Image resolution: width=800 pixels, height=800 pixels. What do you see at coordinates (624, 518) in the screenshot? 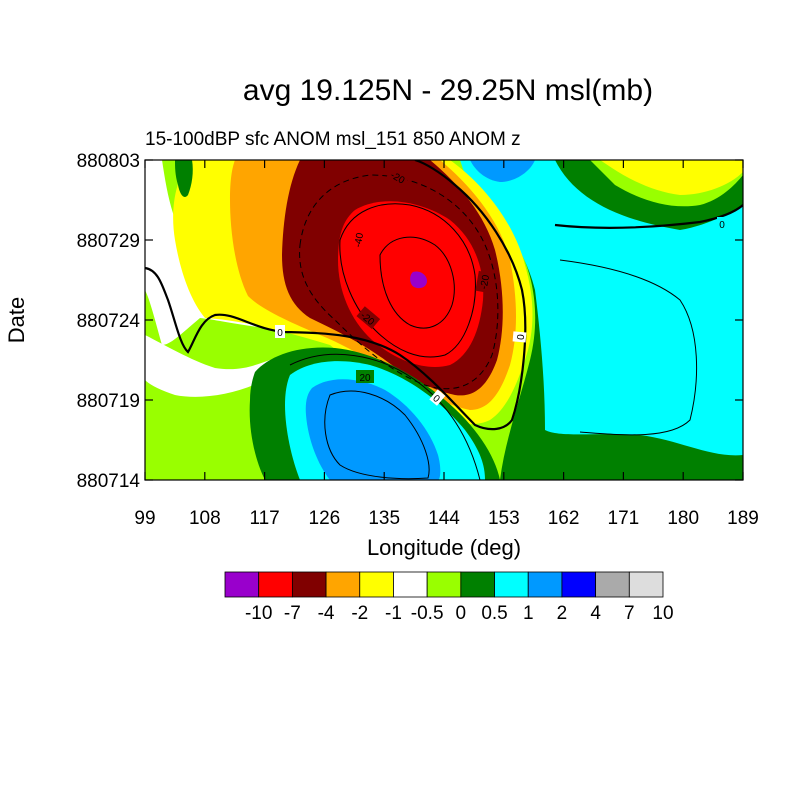
I see `x-tick-label: 171` at bounding box center [624, 518].